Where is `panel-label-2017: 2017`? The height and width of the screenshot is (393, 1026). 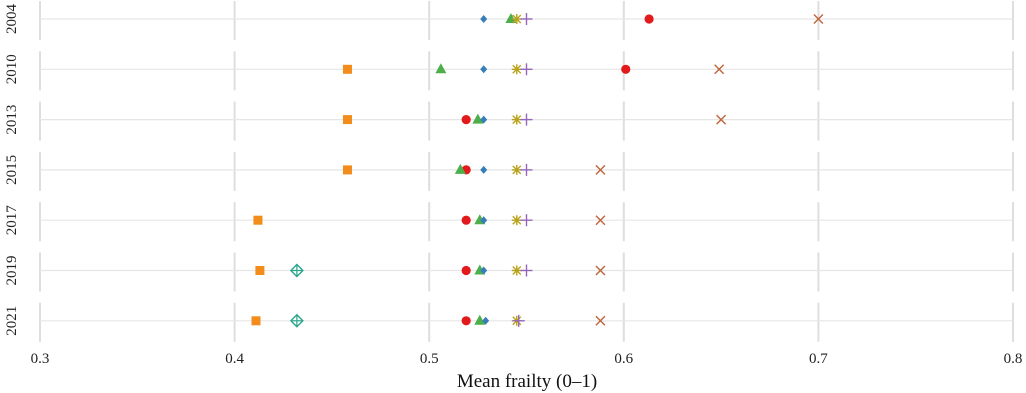
panel-label-2017: 2017 is located at coordinates (12, 220).